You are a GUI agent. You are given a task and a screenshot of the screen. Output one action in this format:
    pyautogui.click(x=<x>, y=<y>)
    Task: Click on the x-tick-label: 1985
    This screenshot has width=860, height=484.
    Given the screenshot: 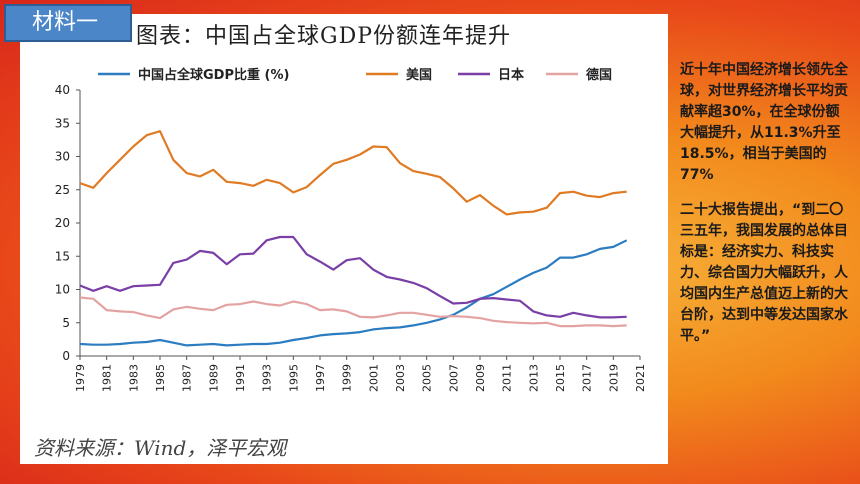 What is the action you would take?
    pyautogui.click(x=160, y=378)
    